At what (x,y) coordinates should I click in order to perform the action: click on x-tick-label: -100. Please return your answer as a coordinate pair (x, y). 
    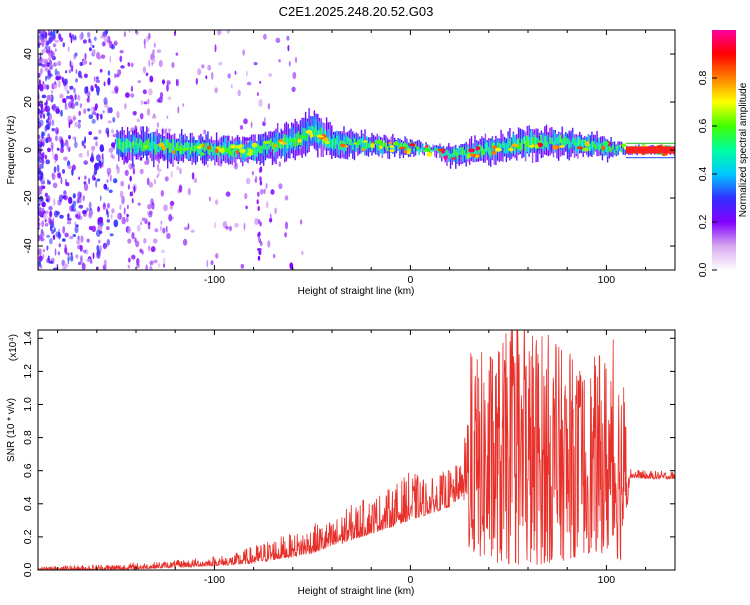
    Looking at the image, I should click on (214, 580).